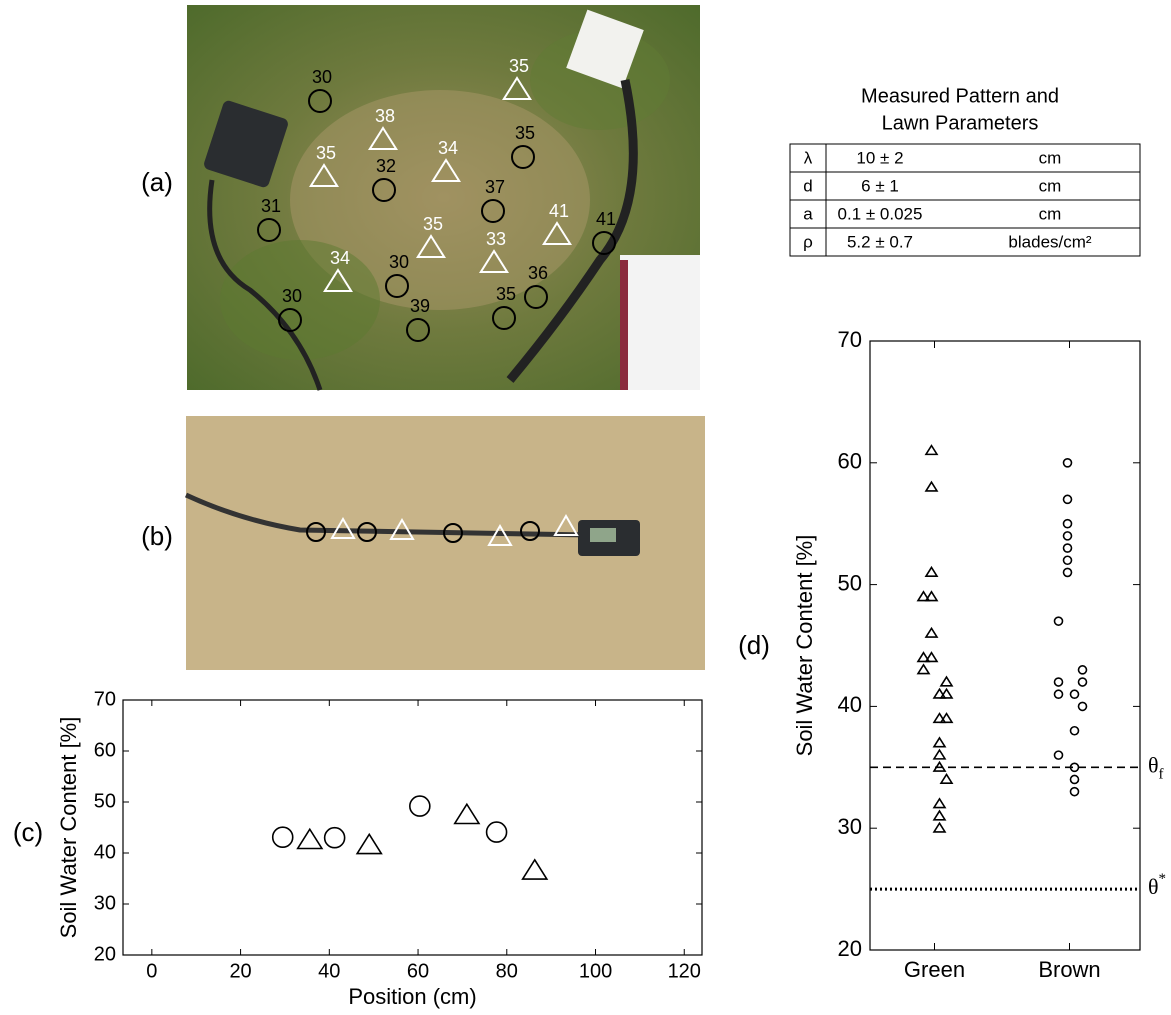 The image size is (1171, 1015). I want to click on x-tick-label: 0, so click(151, 971).